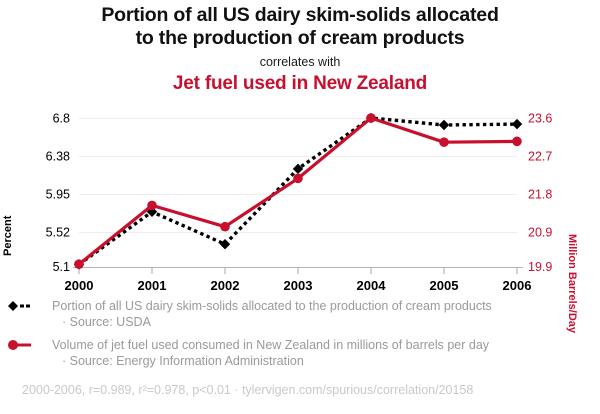  What do you see at coordinates (152, 285) in the screenshot?
I see `x-tick-1: 2001` at bounding box center [152, 285].